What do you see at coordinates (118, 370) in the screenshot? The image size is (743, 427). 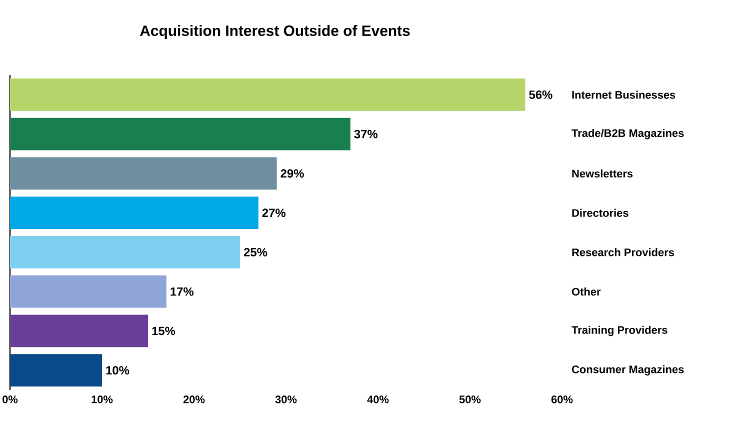 I see `data-label: 10%` at bounding box center [118, 370].